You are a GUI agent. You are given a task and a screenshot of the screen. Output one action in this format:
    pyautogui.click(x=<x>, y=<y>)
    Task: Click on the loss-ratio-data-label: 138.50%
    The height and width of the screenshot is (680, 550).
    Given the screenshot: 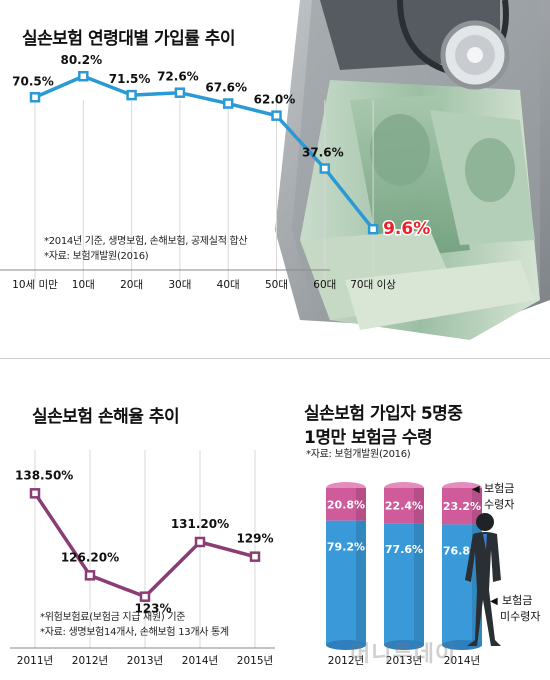 What is the action you would take?
    pyautogui.click(x=44, y=475)
    